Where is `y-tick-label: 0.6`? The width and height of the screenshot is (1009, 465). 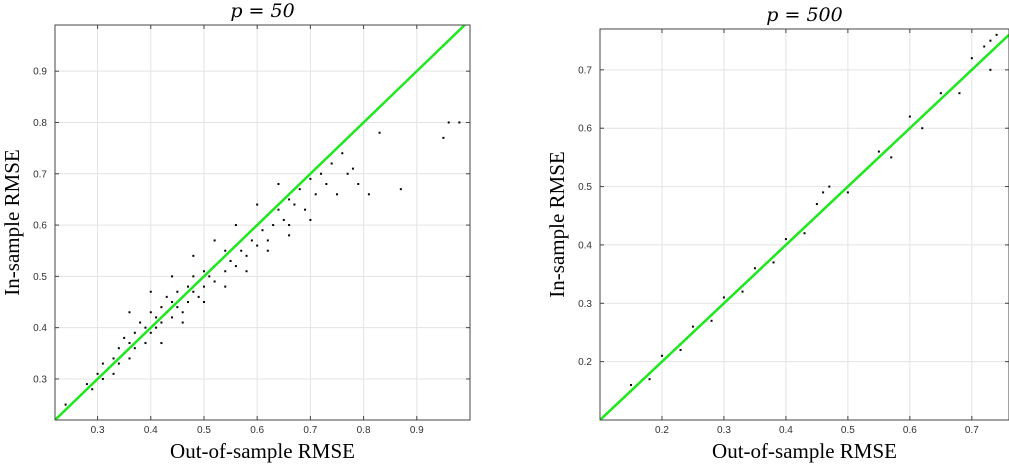 y-tick-label: 0.6 is located at coordinates (585, 129).